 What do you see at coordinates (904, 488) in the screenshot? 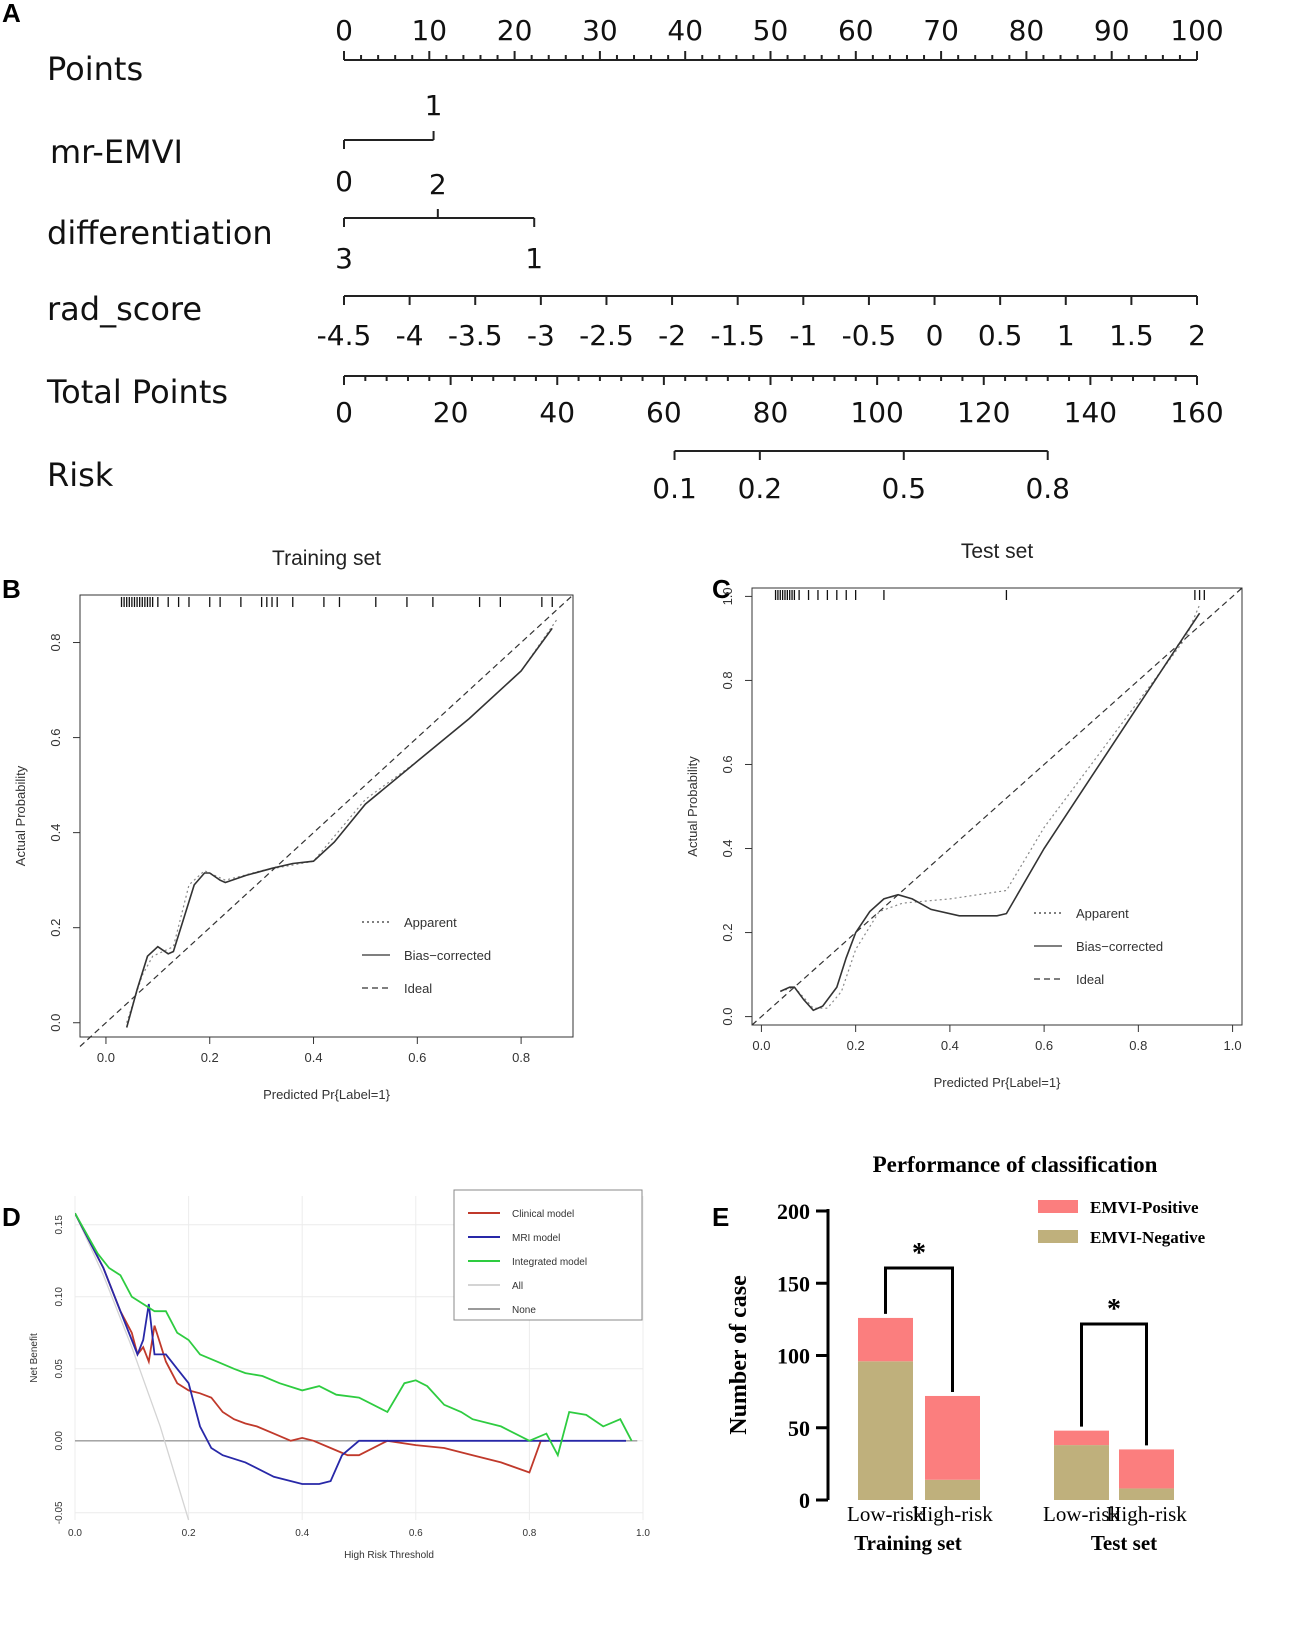
I see `risk-tick-label: 0.5` at bounding box center [904, 488].